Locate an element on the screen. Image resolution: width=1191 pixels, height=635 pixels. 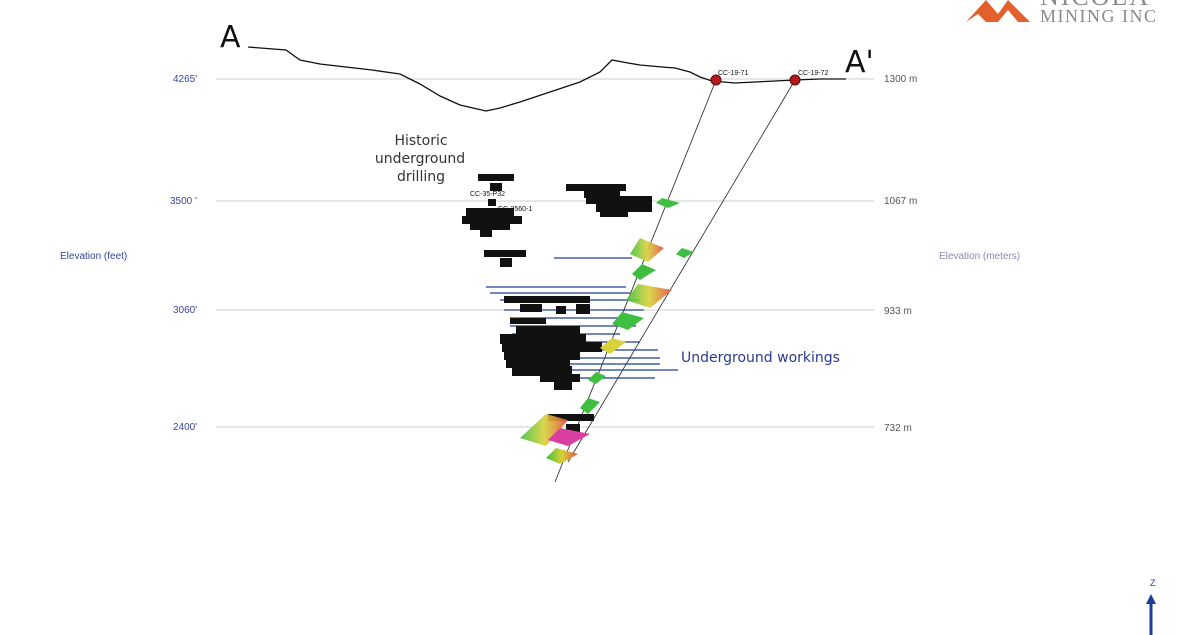
logo-wordmark: NICOLA is located at coordinates (1095, 5).